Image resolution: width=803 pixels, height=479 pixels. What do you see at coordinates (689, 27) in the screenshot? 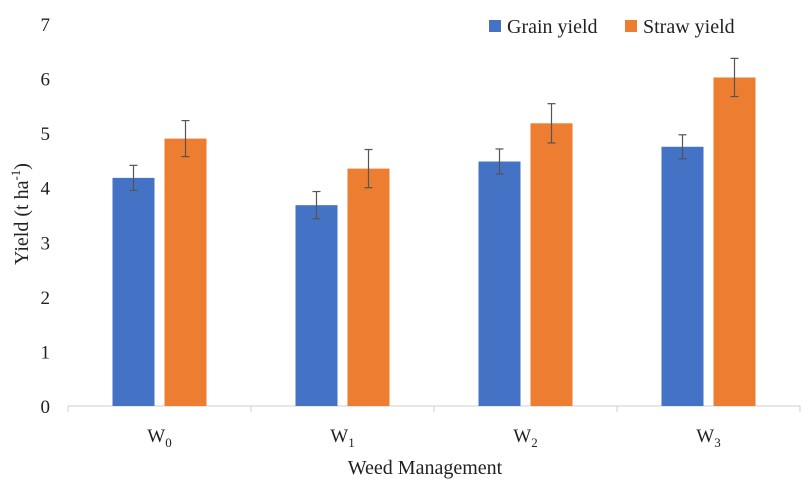
I see `legend-label-straw: Straw yield` at bounding box center [689, 27].